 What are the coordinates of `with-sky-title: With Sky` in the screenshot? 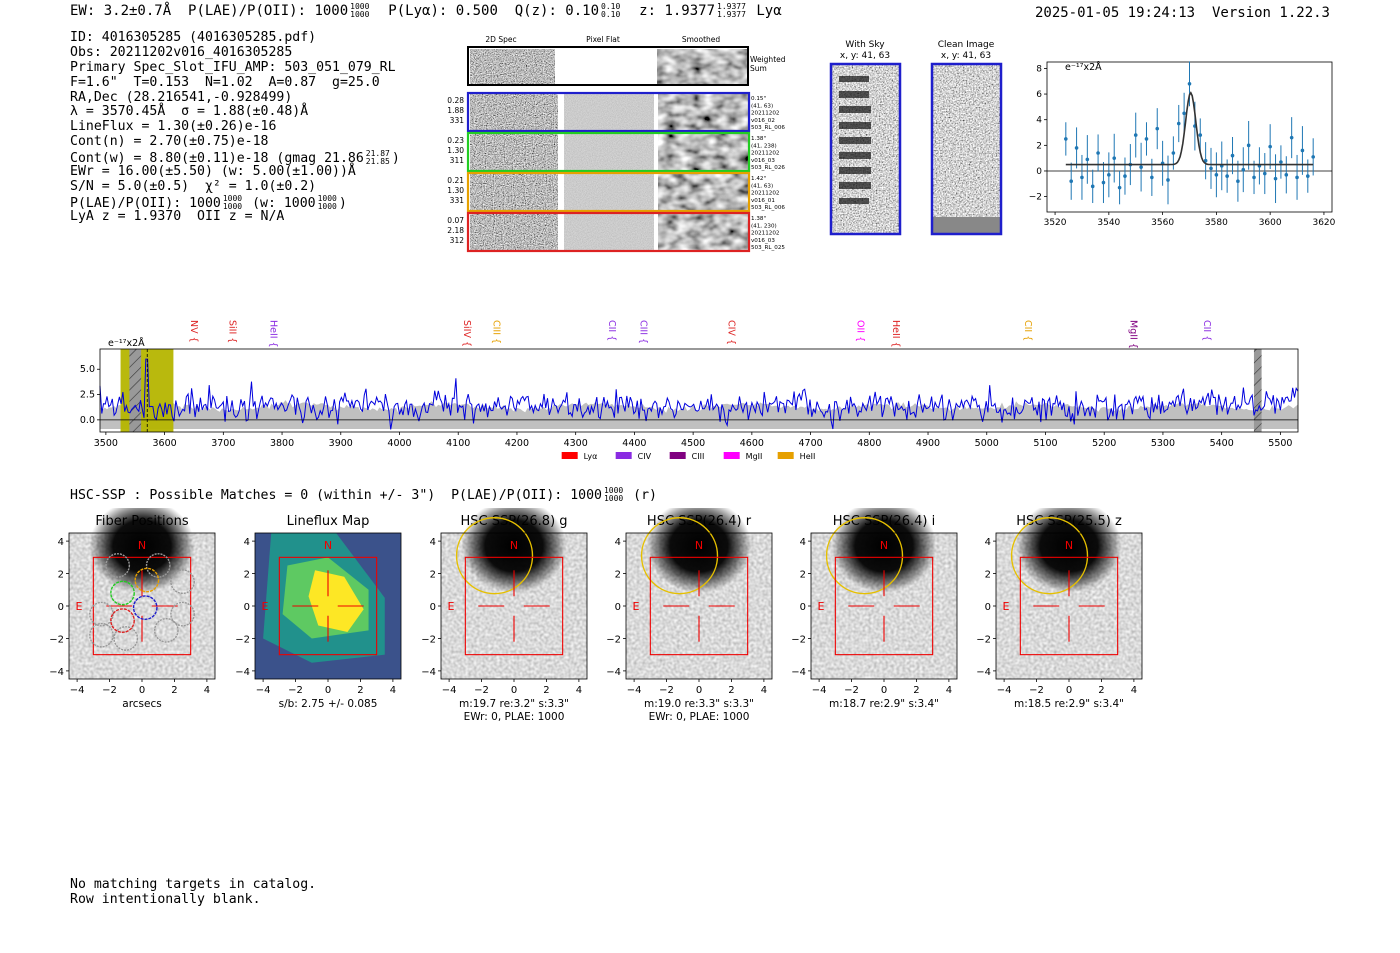 It's located at (865, 45).